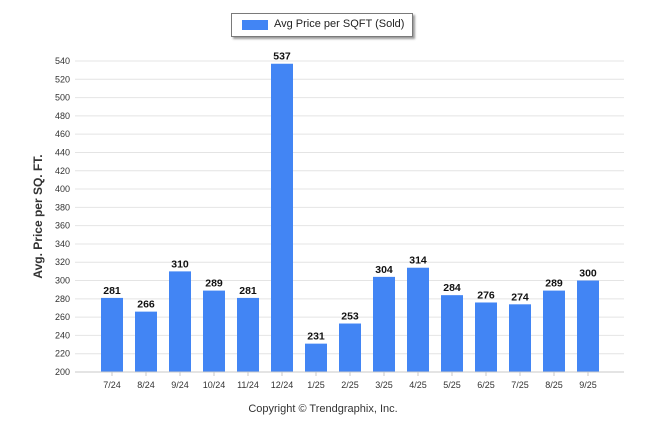 This screenshot has height=434, width=646. Describe the element at coordinates (62, 61) in the screenshot. I see `y-tick-label: 540` at that location.